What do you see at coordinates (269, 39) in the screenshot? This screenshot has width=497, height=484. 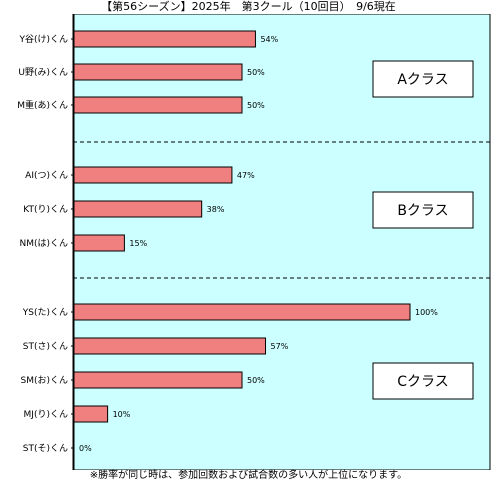 I see `data-label: 54%` at bounding box center [269, 39].